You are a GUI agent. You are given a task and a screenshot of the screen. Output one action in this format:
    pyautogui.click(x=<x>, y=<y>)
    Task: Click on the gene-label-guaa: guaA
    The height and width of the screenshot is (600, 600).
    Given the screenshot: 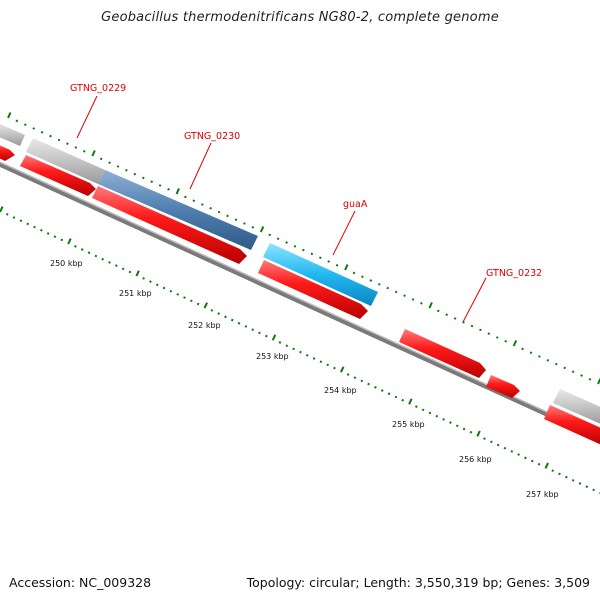 What is the action you would take?
    pyautogui.click(x=355, y=204)
    